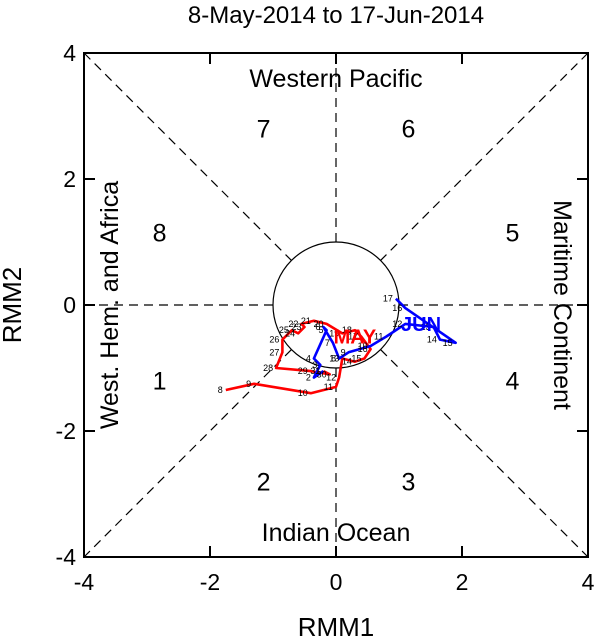 The width and height of the screenshot is (604, 640). I want to click on amplitude-circle, so click(336, 305).